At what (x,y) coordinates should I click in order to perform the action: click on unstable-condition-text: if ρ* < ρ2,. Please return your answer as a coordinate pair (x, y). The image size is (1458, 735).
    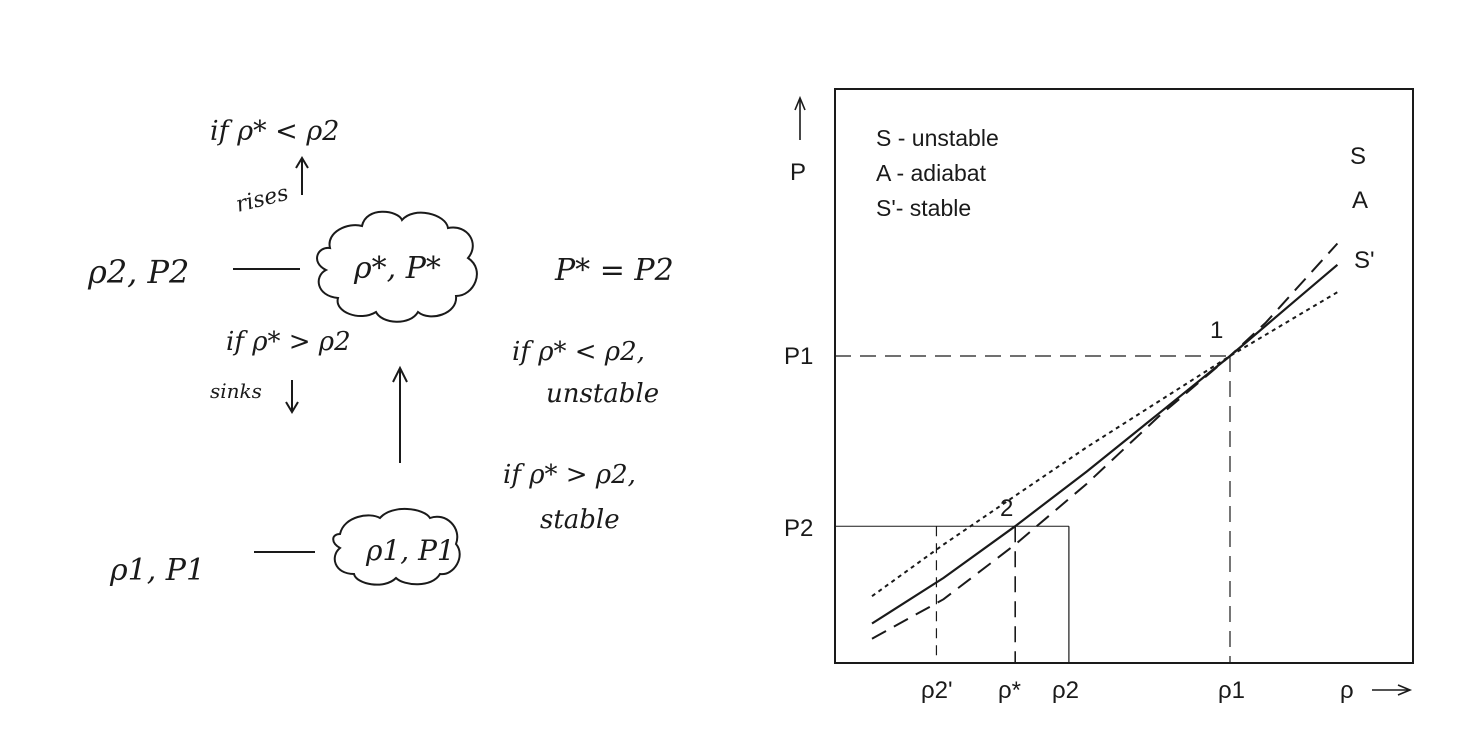
    Looking at the image, I should click on (578, 352).